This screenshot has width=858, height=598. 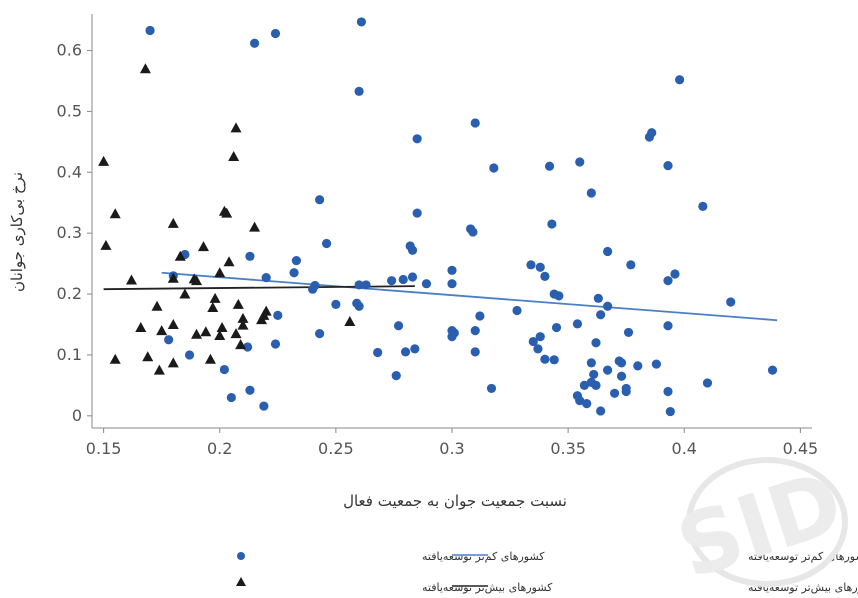 I want to click on y-tick-label: 0.1, so click(x=69, y=354).